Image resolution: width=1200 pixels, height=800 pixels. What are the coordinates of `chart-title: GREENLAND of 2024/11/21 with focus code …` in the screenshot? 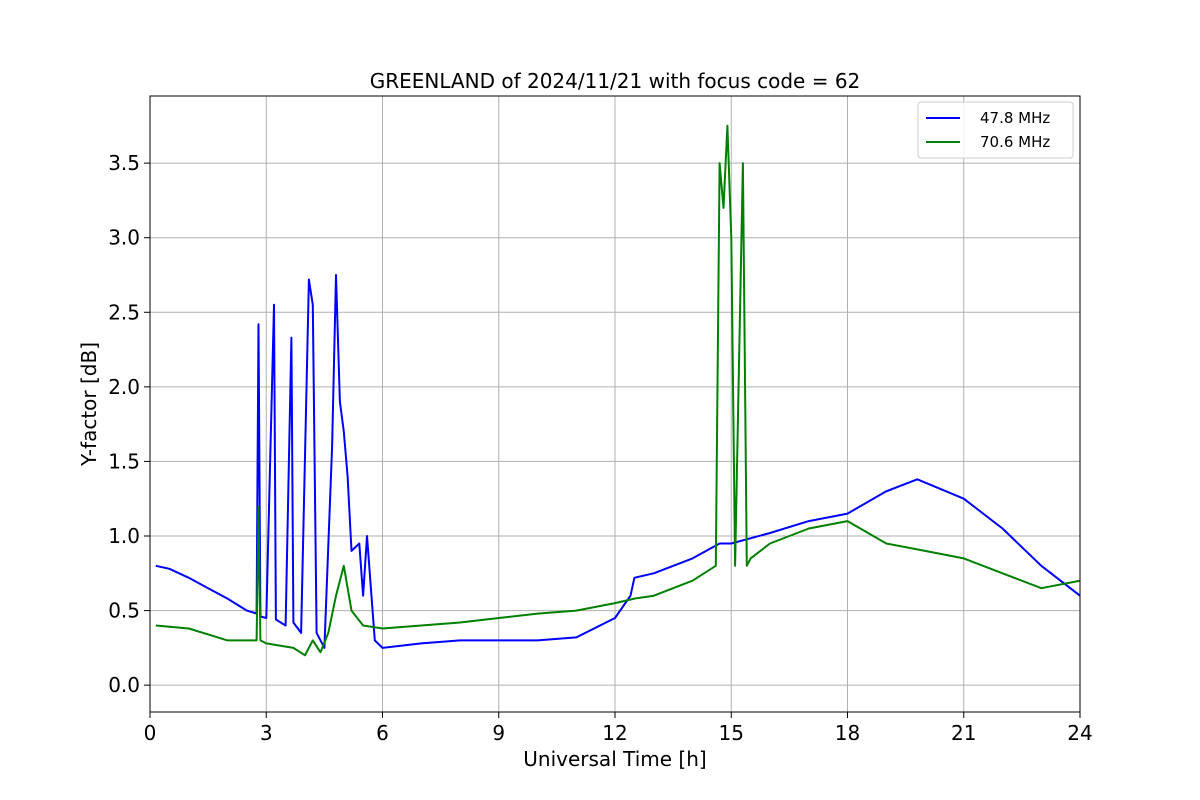 It's located at (615, 81).